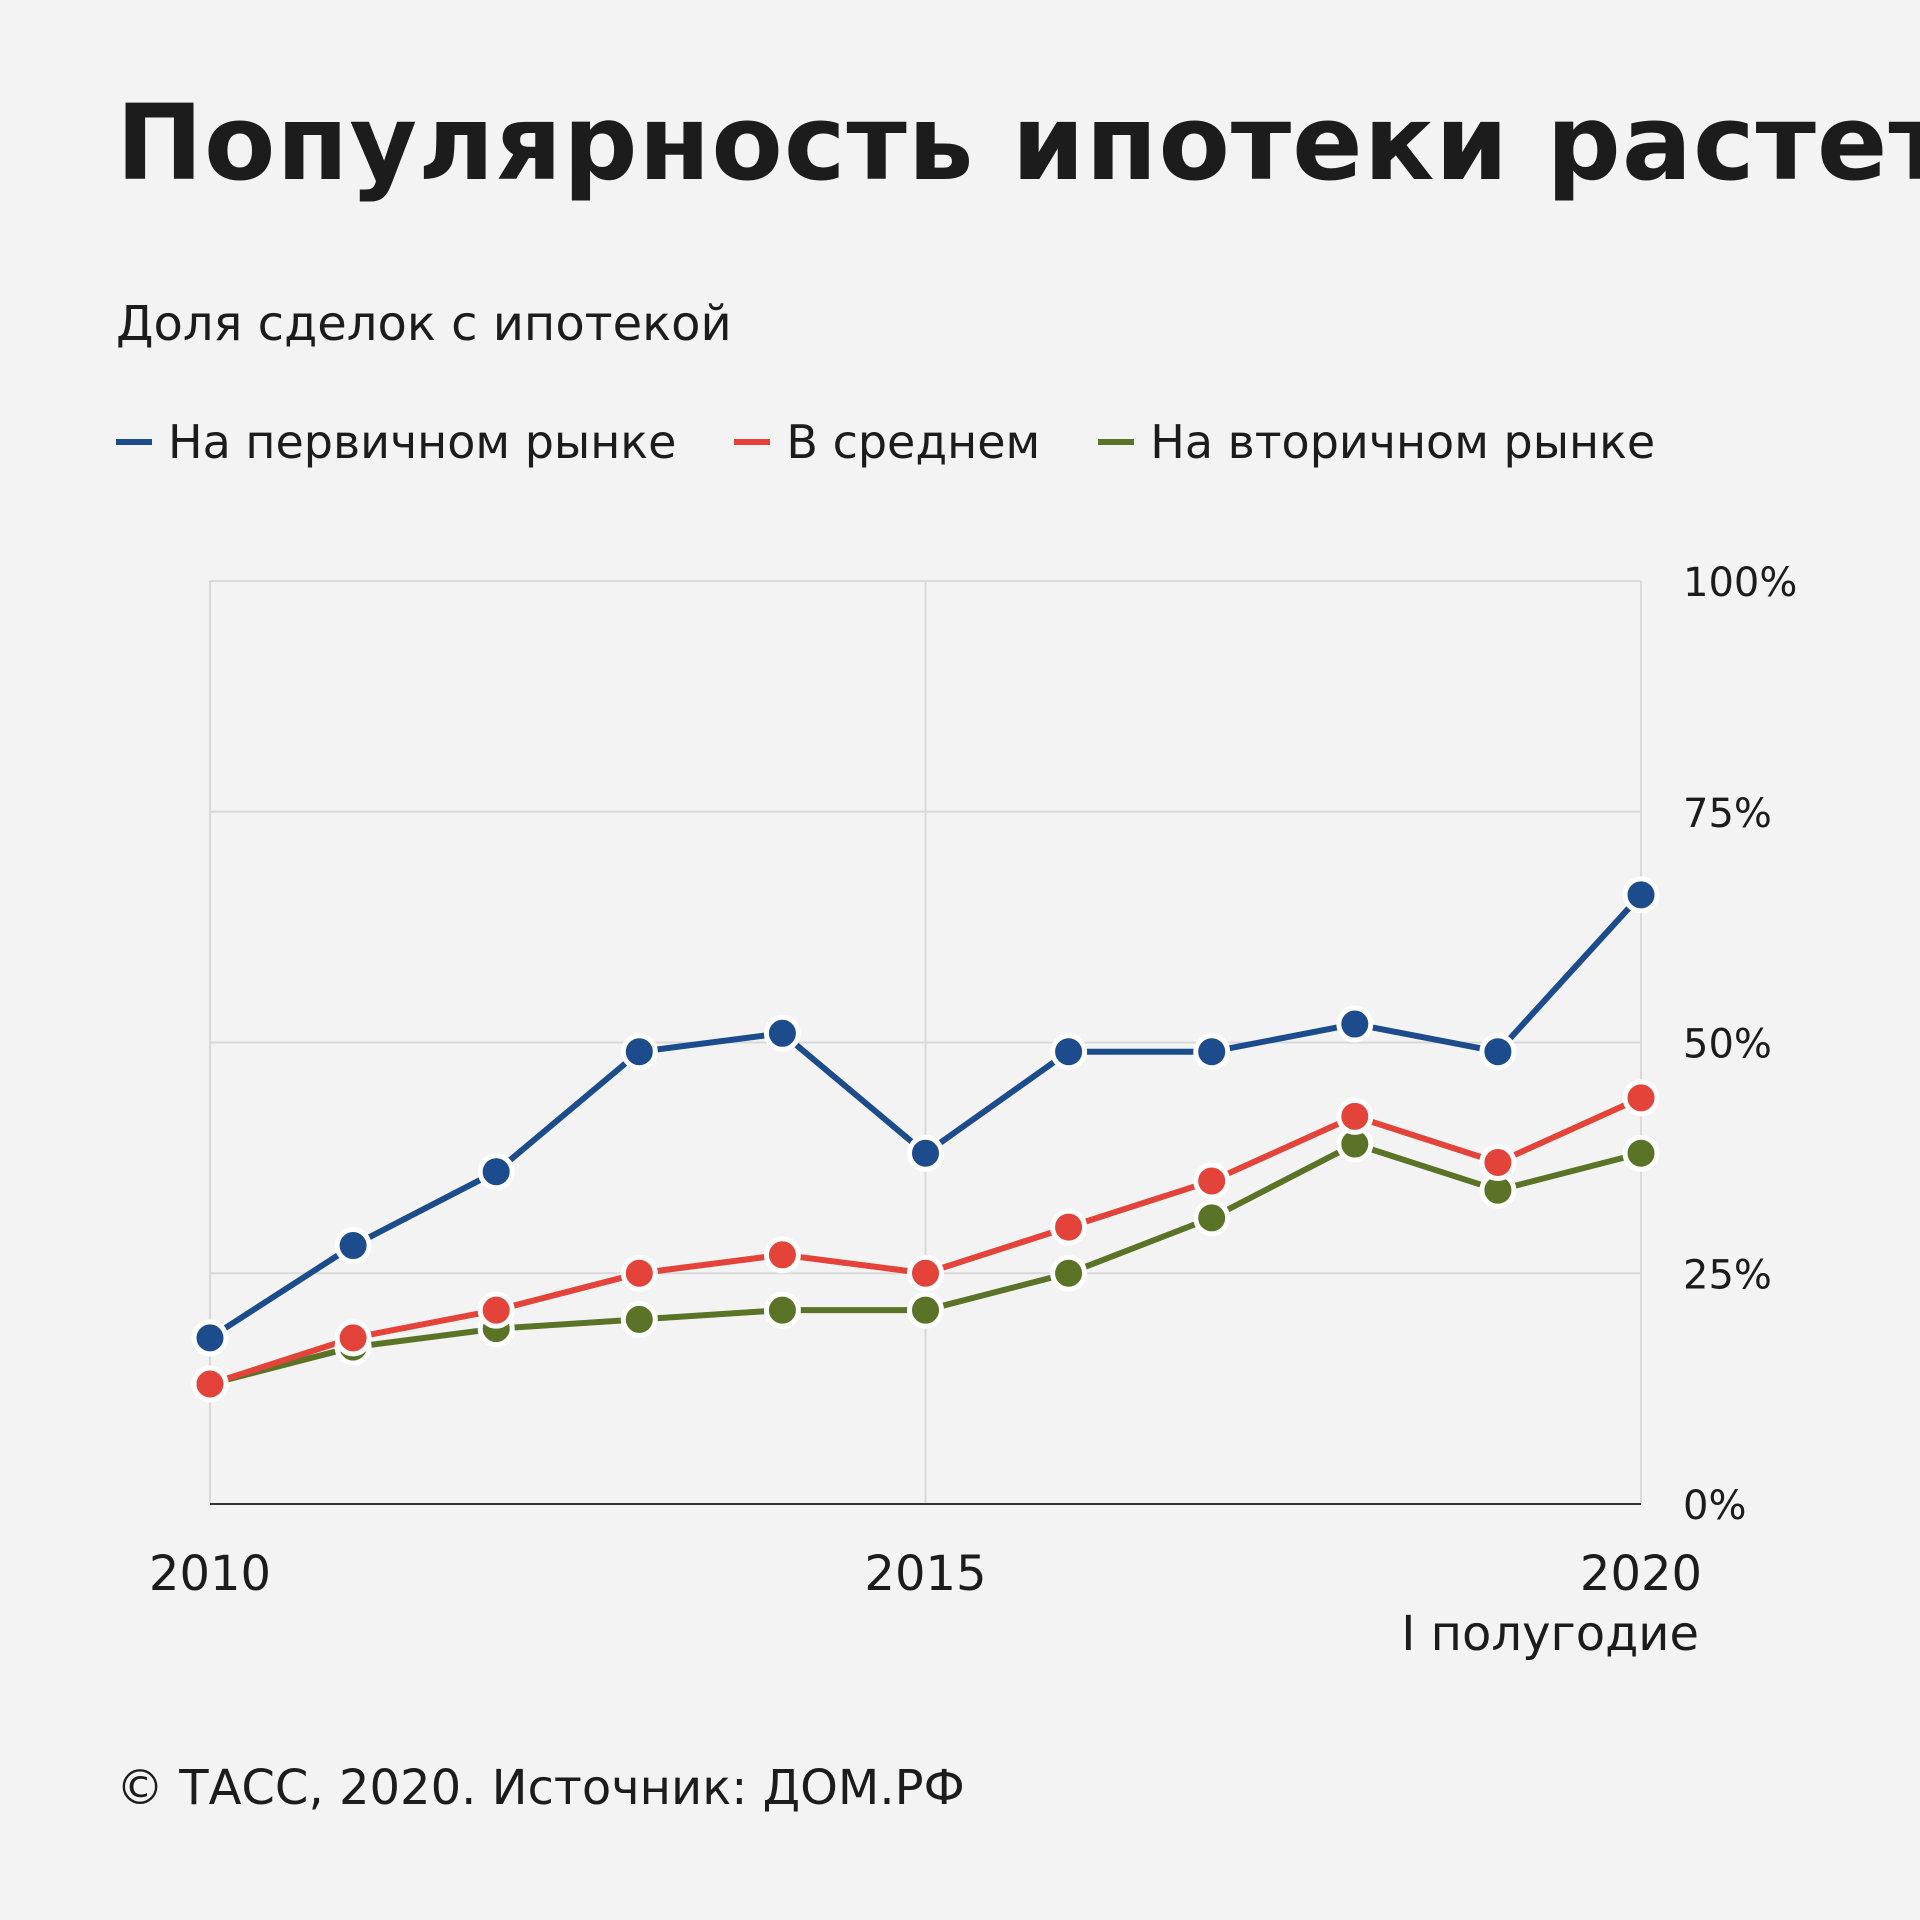 This screenshot has height=1920, width=1920. I want to click on legend-item-secondary: На вторичном рынке, so click(1376, 442).